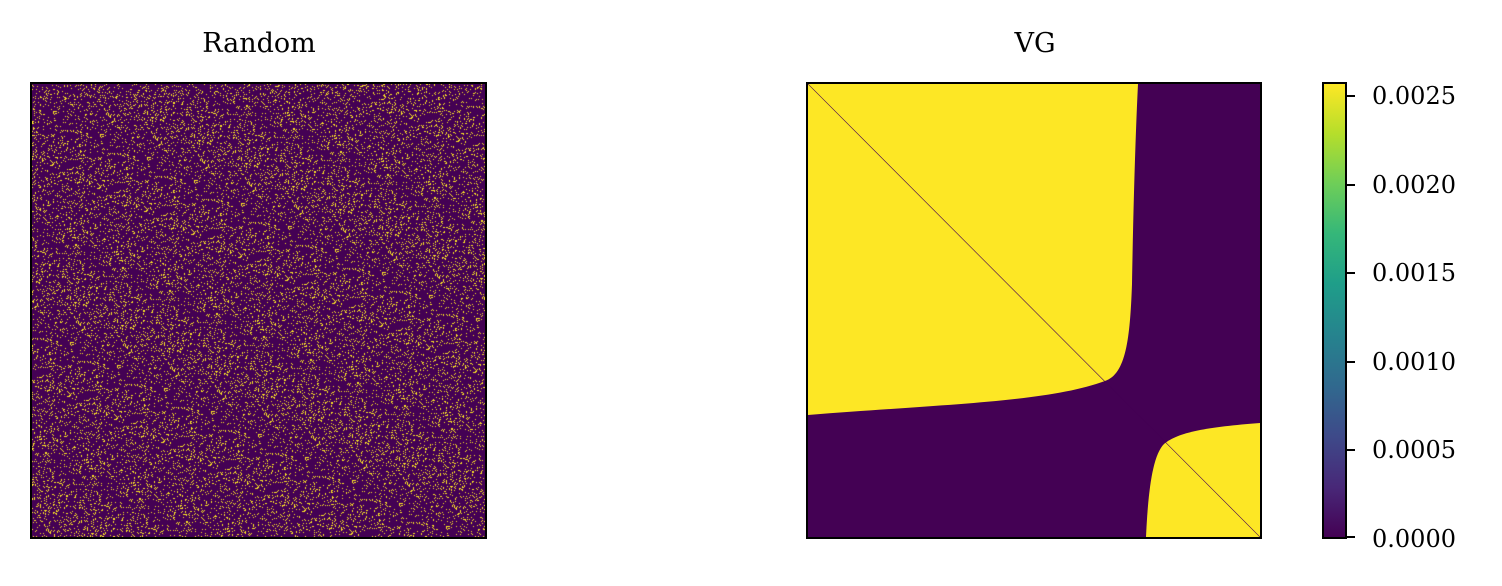  What do you see at coordinates (1414, 96) in the screenshot?
I see `colorbar-tick-label: 0.0025` at bounding box center [1414, 96].